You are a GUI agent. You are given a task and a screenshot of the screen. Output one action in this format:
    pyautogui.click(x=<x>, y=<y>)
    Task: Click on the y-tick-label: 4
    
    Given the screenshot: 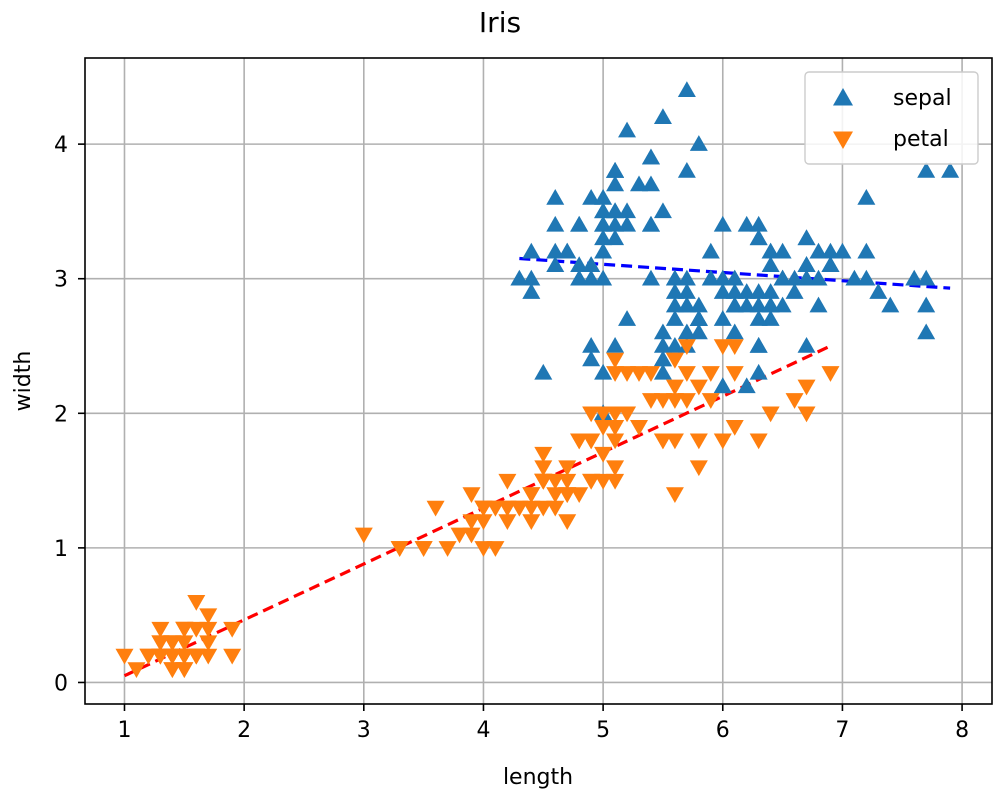 What is the action you would take?
    pyautogui.click(x=61, y=145)
    